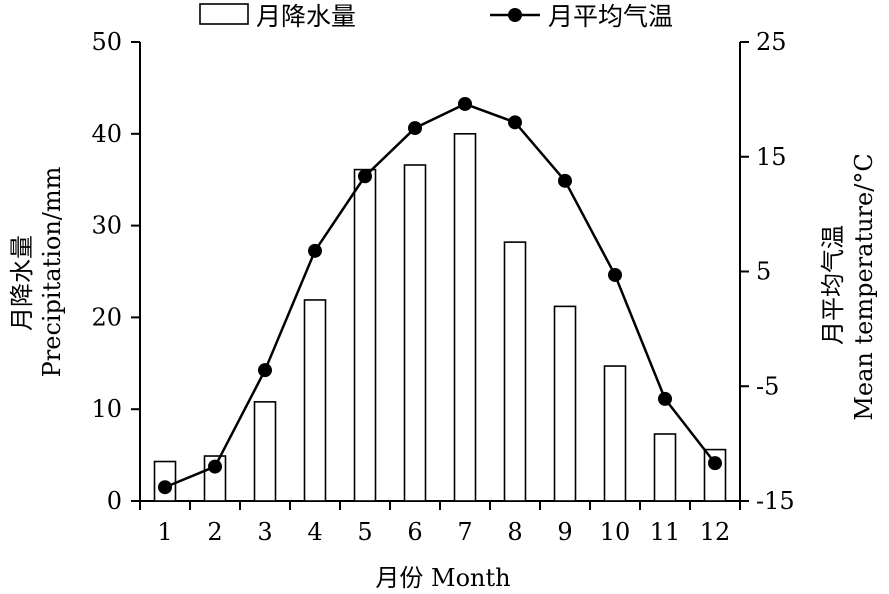 The height and width of the screenshot is (594, 889). Describe the element at coordinates (22, 283) in the screenshot. I see `y-left-title-cn: 月降水量` at that location.